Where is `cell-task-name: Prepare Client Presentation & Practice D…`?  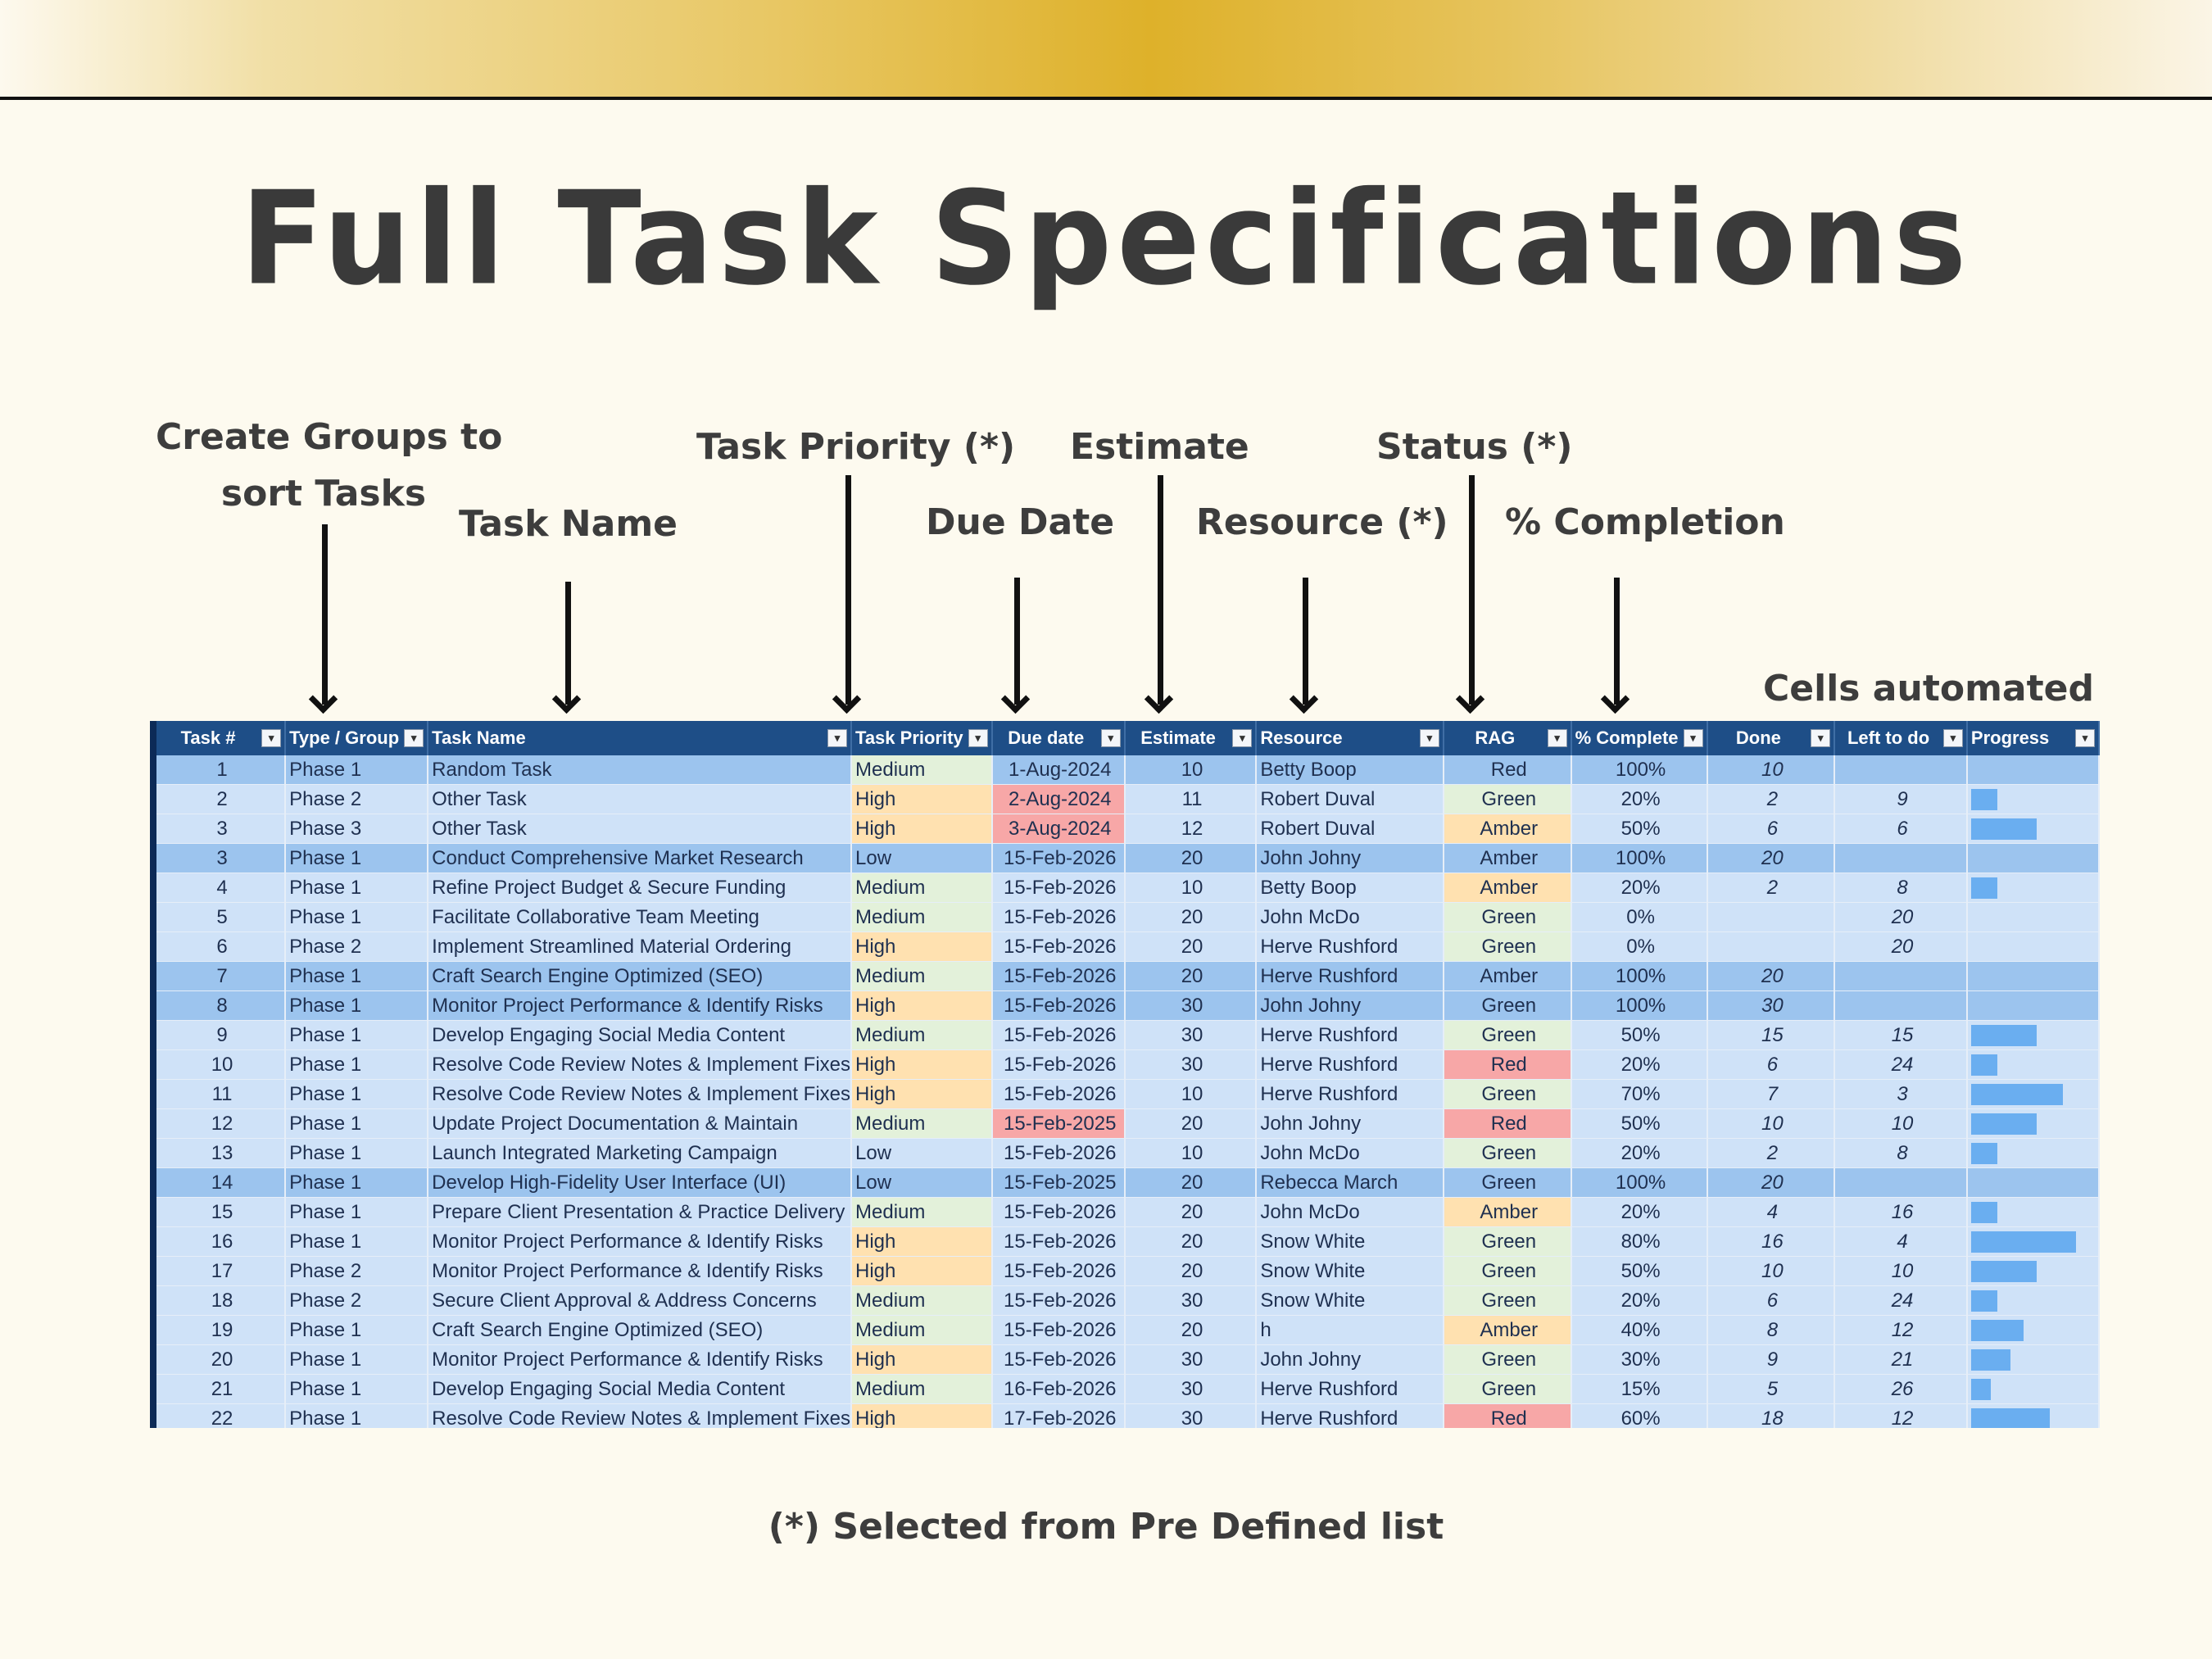
cell-task-name: Prepare Client Presentation & Practice D… is located at coordinates (640, 1212).